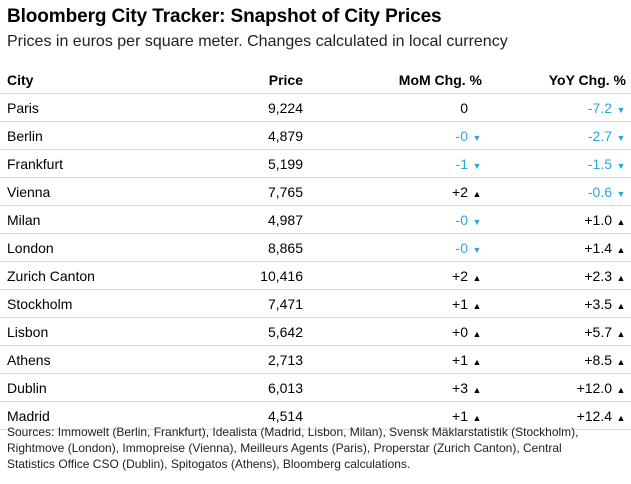 The height and width of the screenshot is (484, 631). Describe the element at coordinates (599, 191) in the screenshot. I see `yoy-value: -0.6` at that location.